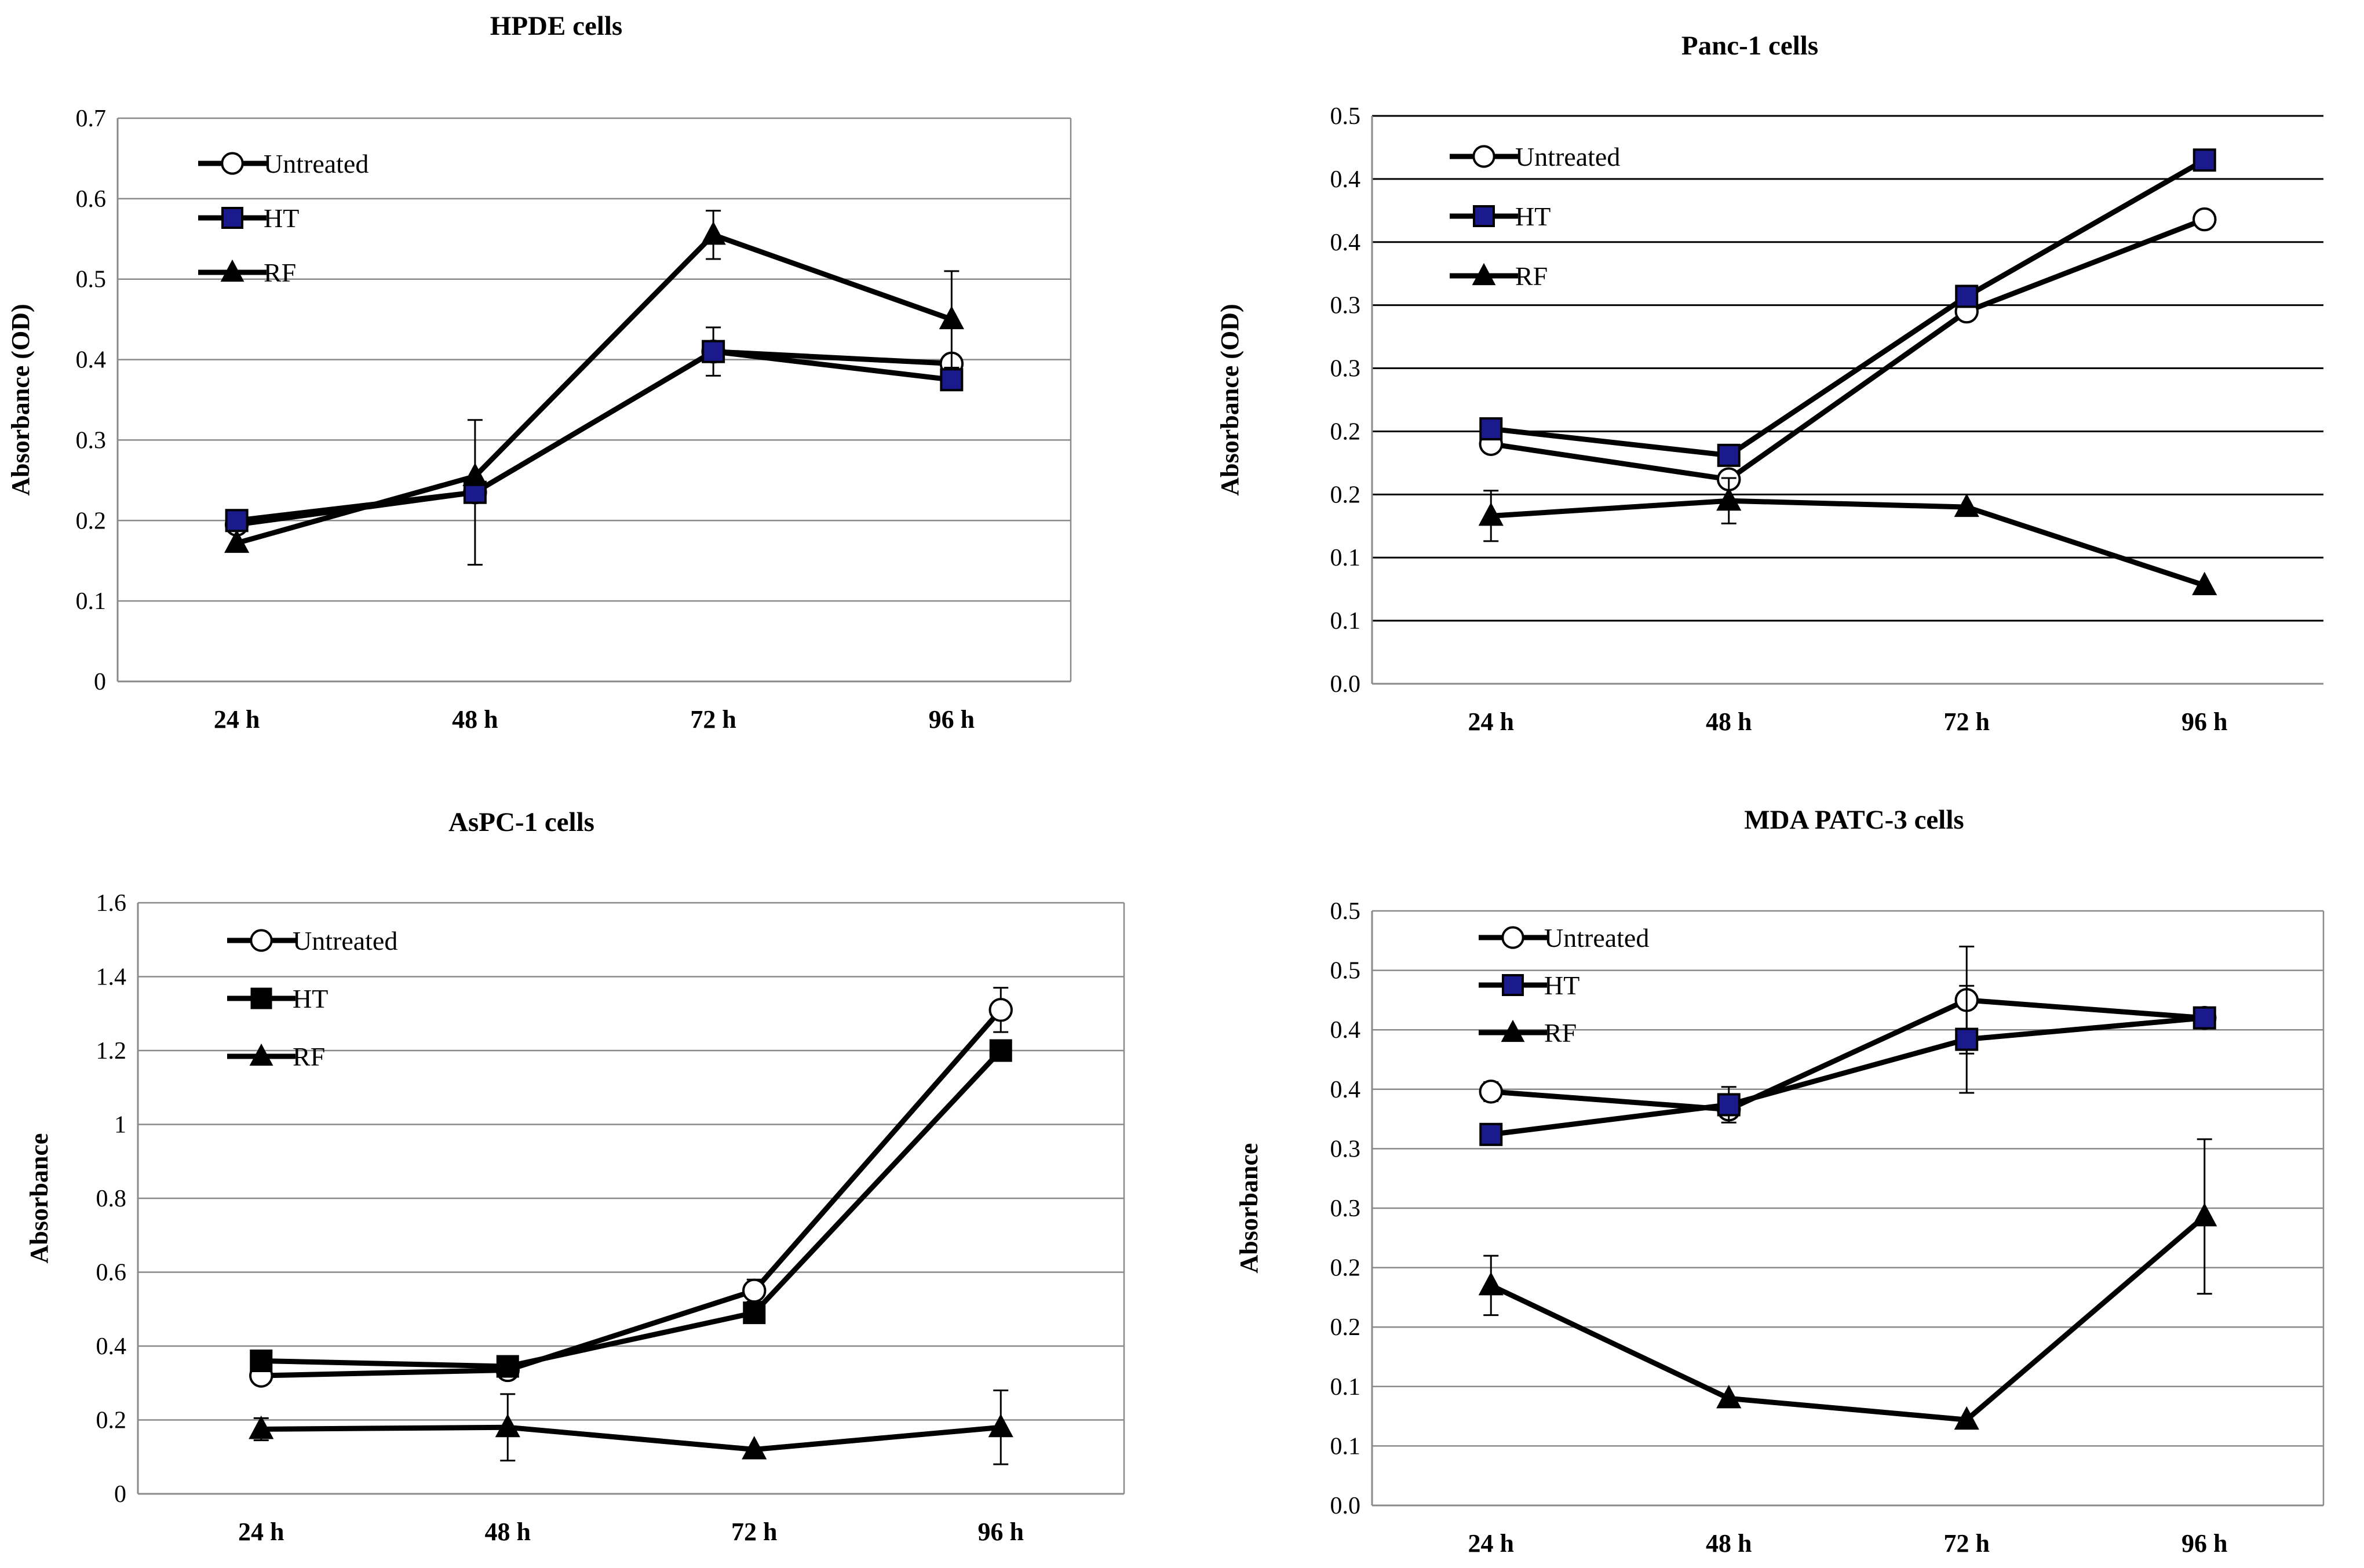  What do you see at coordinates (556, 26) in the screenshot?
I see `chart-title: HPDE cells` at bounding box center [556, 26].